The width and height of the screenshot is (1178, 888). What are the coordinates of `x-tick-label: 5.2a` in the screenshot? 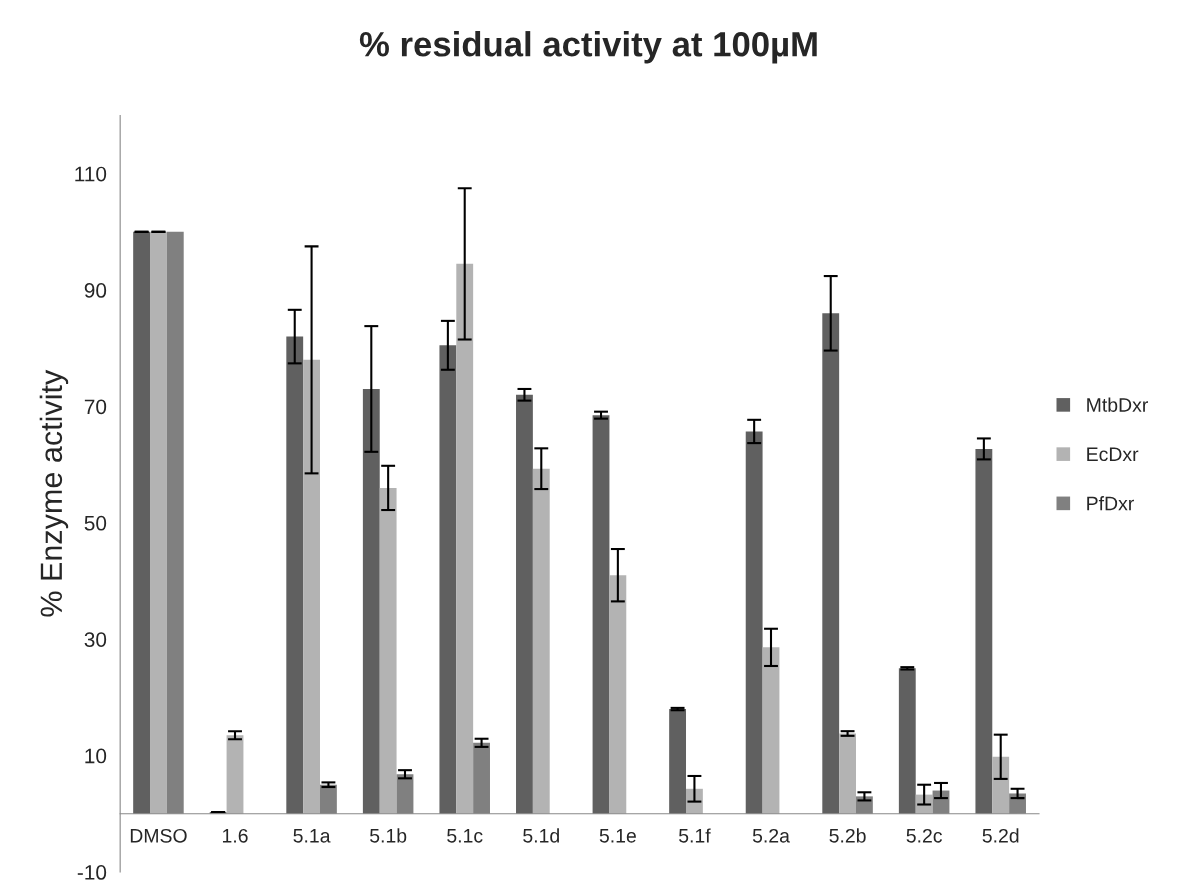 It's located at (771, 835).